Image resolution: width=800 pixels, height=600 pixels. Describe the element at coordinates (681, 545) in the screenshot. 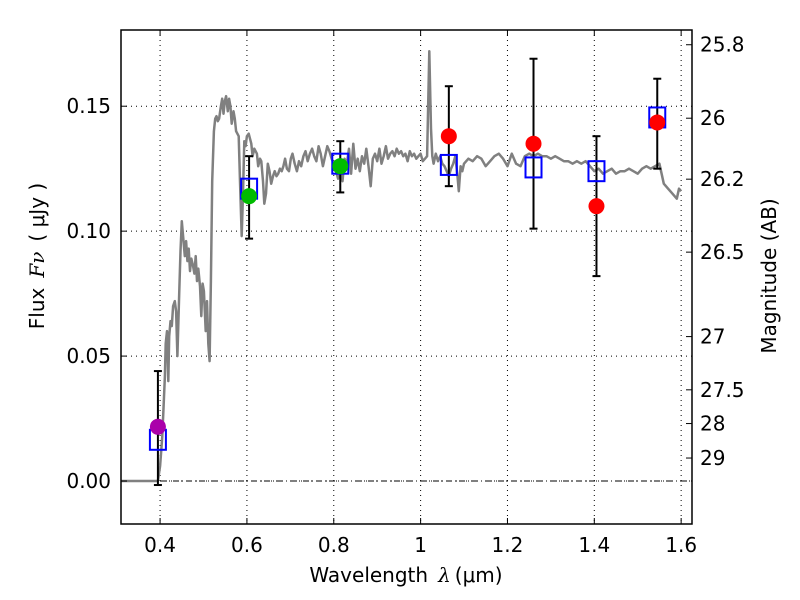

I see `x-tick-label: 1.6` at that location.